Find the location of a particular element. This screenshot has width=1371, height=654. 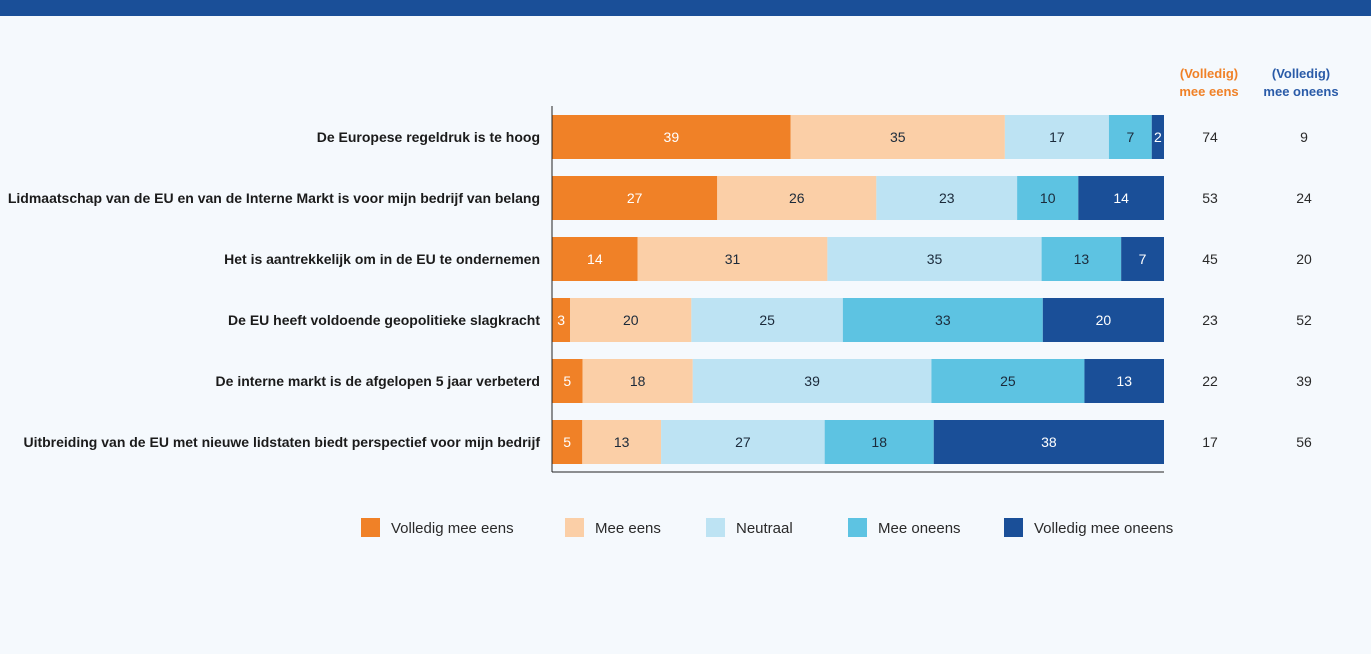

summary-value-1-1: 24 is located at coordinates (1304, 198).